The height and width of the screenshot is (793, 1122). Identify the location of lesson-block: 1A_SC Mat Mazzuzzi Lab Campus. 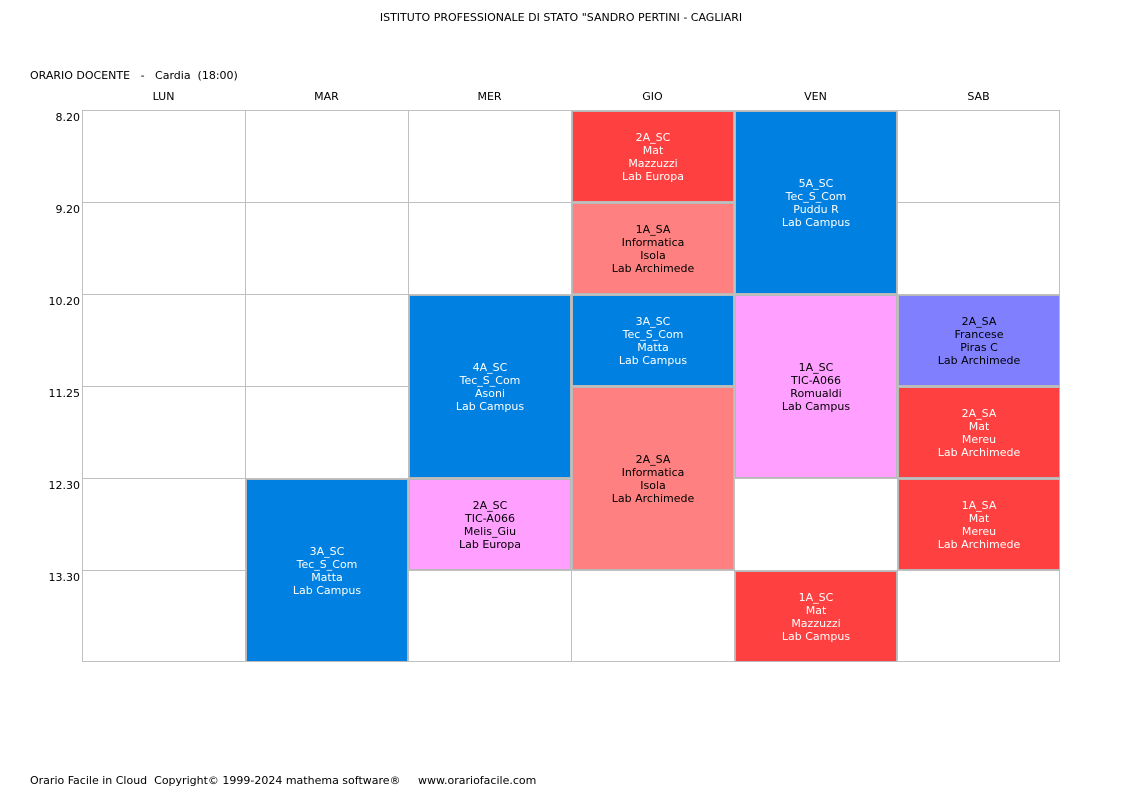
(816, 616).